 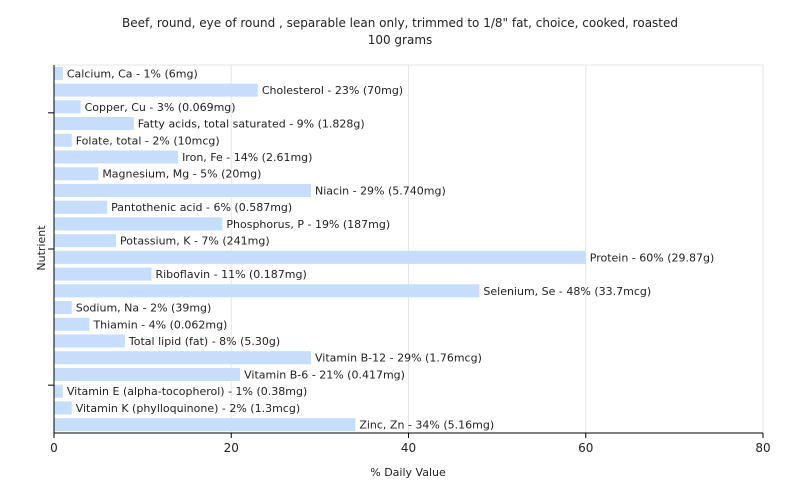 What do you see at coordinates (230, 274) in the screenshot?
I see `bar-label: Riboflavin - 11% (0.187mg)` at bounding box center [230, 274].